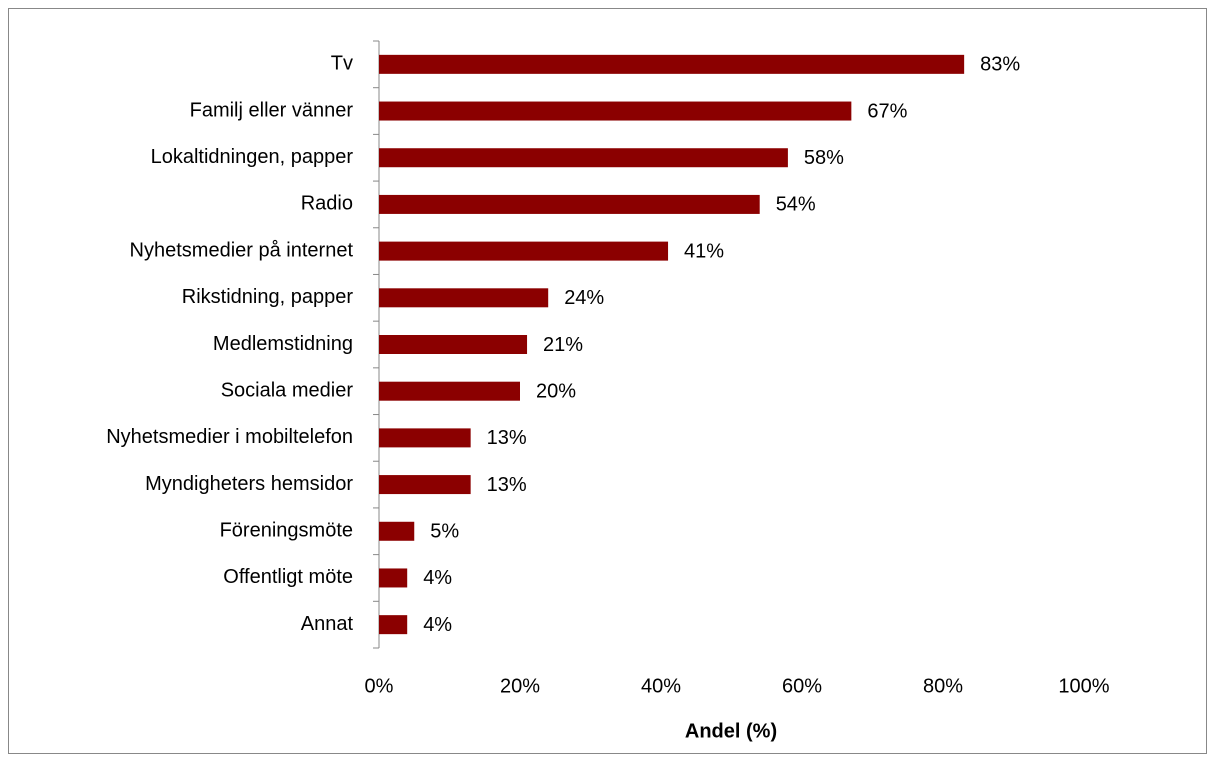 This screenshot has height=767, width=1215. Describe the element at coordinates (1083, 686) in the screenshot. I see `x-tick-label: 100%` at that location.